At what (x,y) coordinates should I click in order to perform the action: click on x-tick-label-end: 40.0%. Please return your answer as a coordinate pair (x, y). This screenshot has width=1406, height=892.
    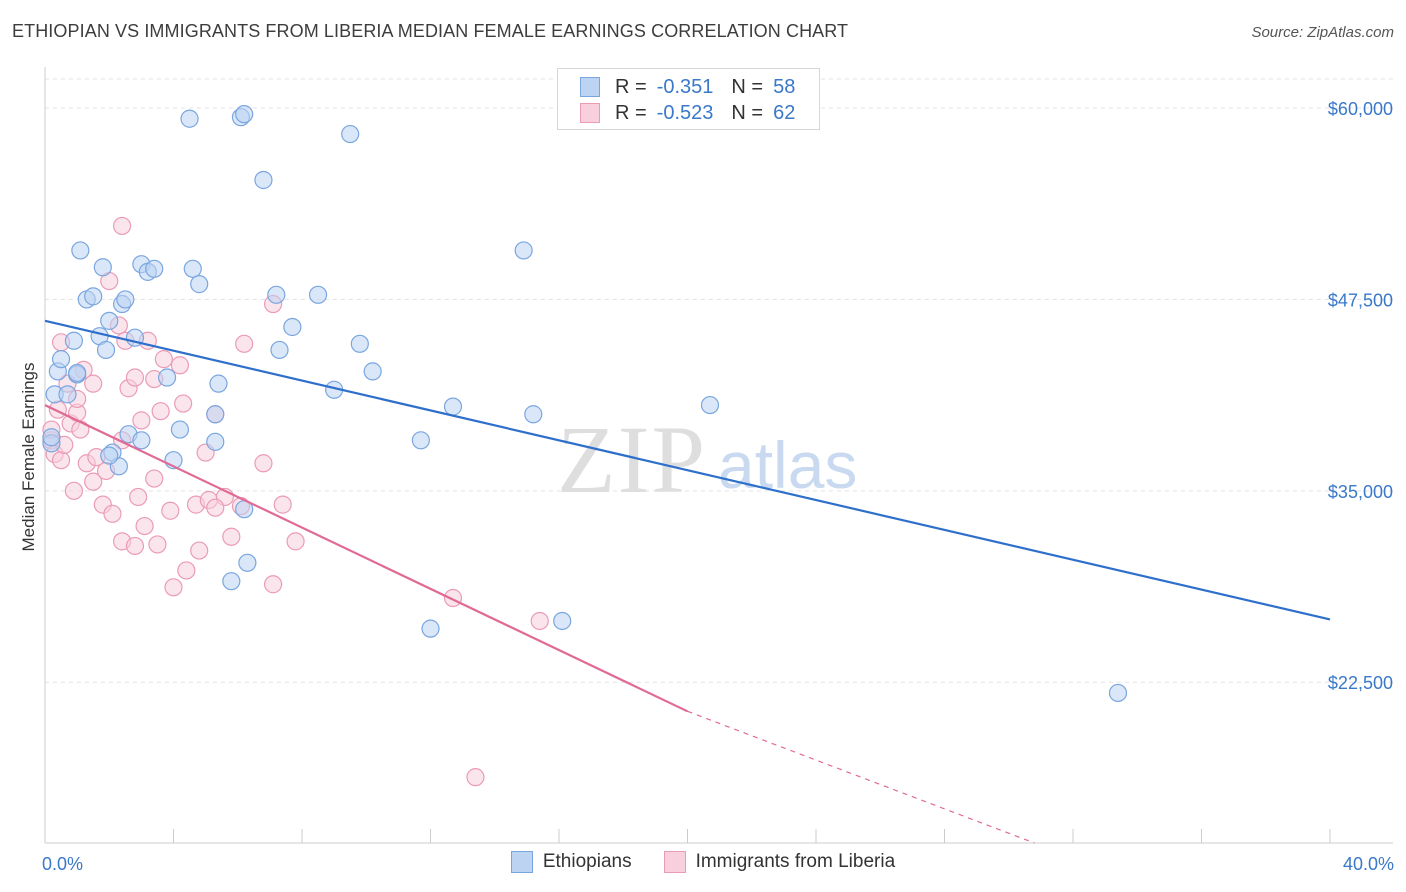
    Looking at the image, I should click on (1368, 864).